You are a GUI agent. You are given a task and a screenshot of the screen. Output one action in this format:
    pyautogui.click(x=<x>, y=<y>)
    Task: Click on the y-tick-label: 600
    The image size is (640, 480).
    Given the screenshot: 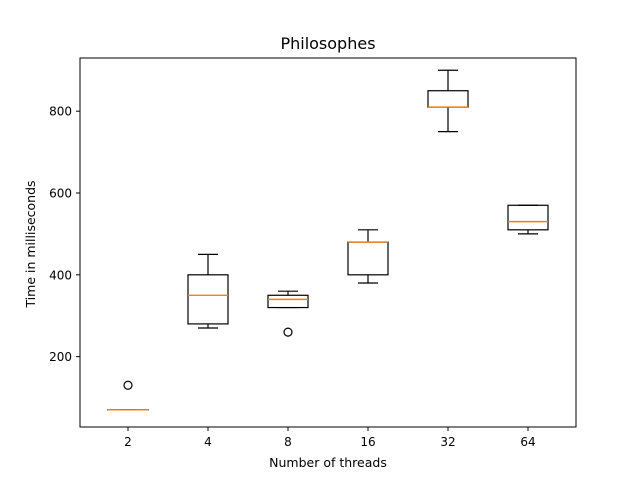 What is the action you would take?
    pyautogui.click(x=60, y=194)
    